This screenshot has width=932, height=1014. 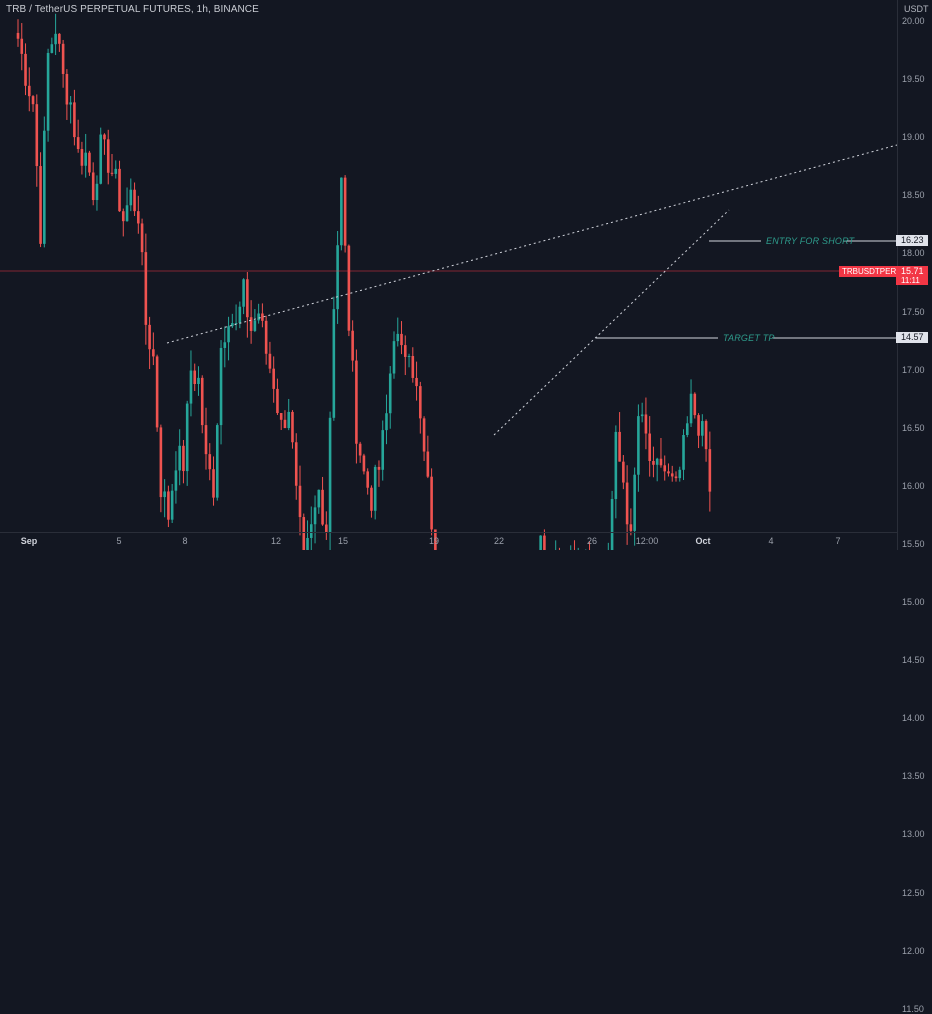 What do you see at coordinates (810, 241) in the screenshot?
I see `entry-annotation: ENTRY FOR SHORT` at bounding box center [810, 241].